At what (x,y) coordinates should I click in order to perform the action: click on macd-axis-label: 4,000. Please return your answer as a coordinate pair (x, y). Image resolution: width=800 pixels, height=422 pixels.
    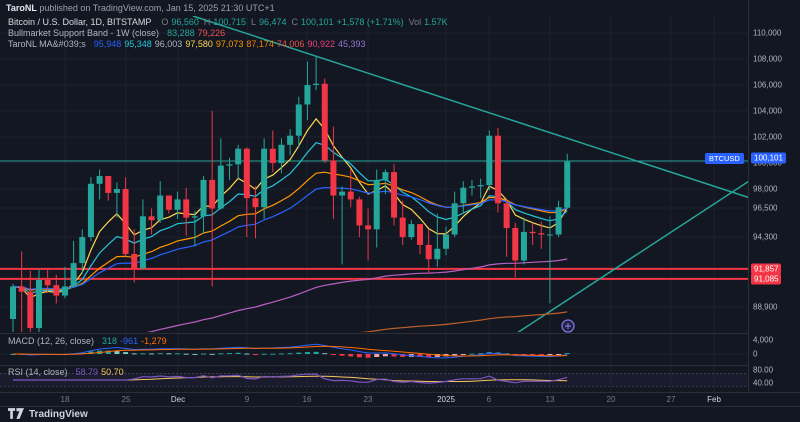
    Looking at the image, I should click on (763, 340).